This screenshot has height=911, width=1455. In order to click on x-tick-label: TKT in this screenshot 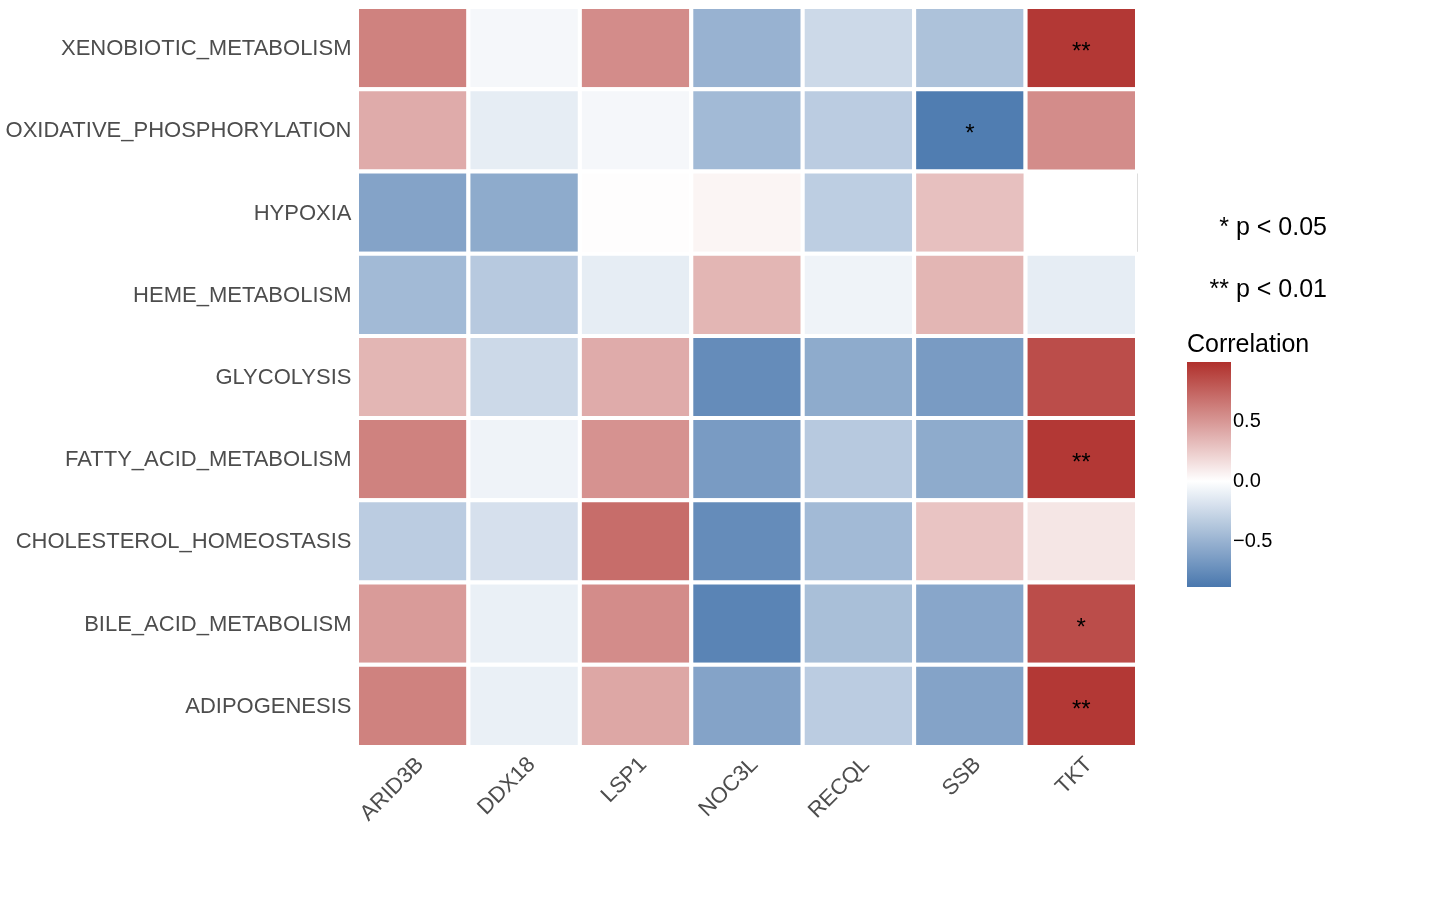, I will do `click(1073, 775)`.